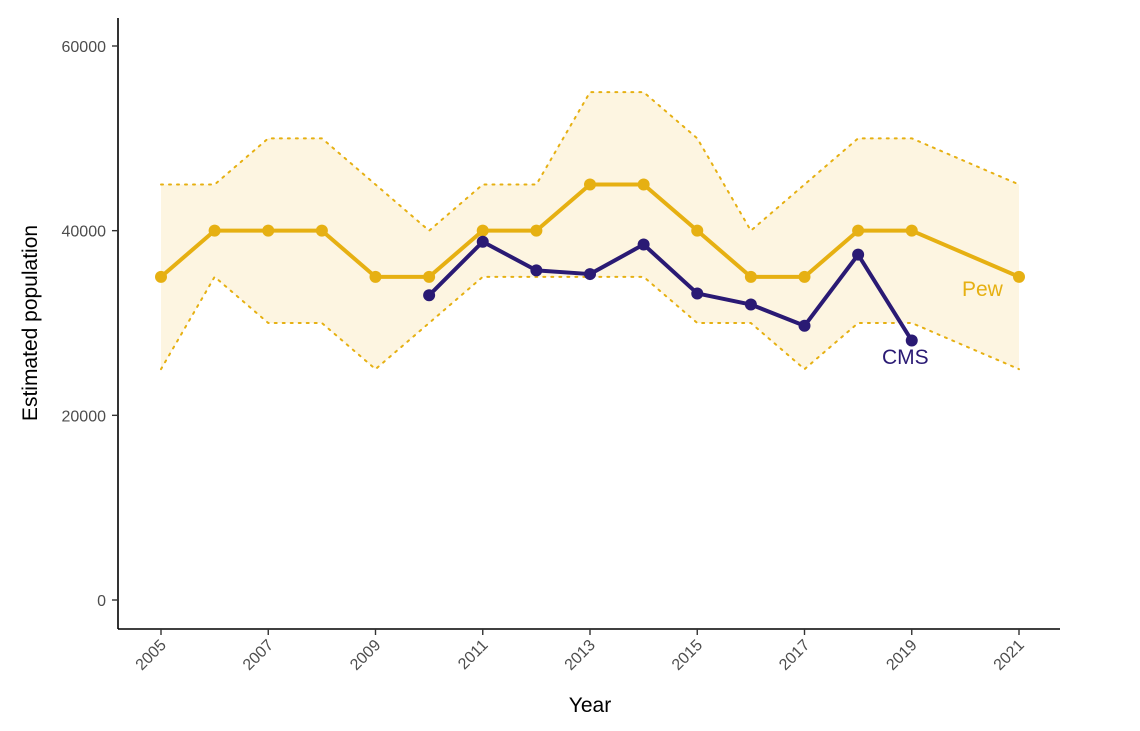 The image size is (1140, 731). What do you see at coordinates (643, 244) in the screenshot?
I see `data-point-cms-2014` at bounding box center [643, 244].